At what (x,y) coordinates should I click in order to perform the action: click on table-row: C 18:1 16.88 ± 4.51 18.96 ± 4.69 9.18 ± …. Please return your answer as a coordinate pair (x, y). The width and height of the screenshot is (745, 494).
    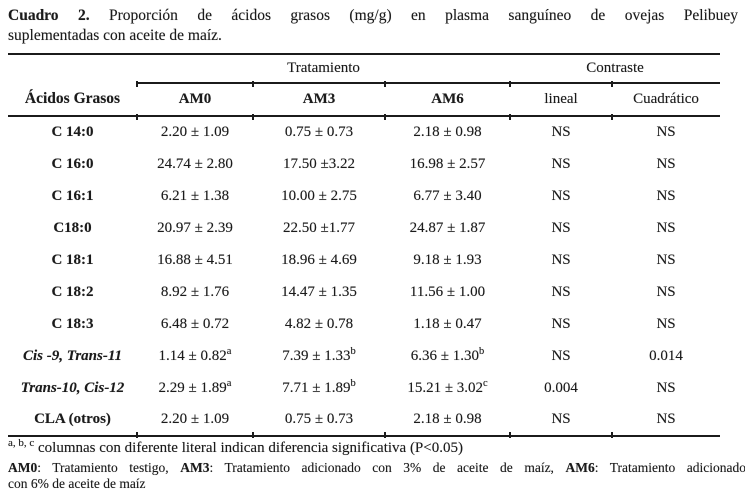
    Looking at the image, I should click on (364, 260).